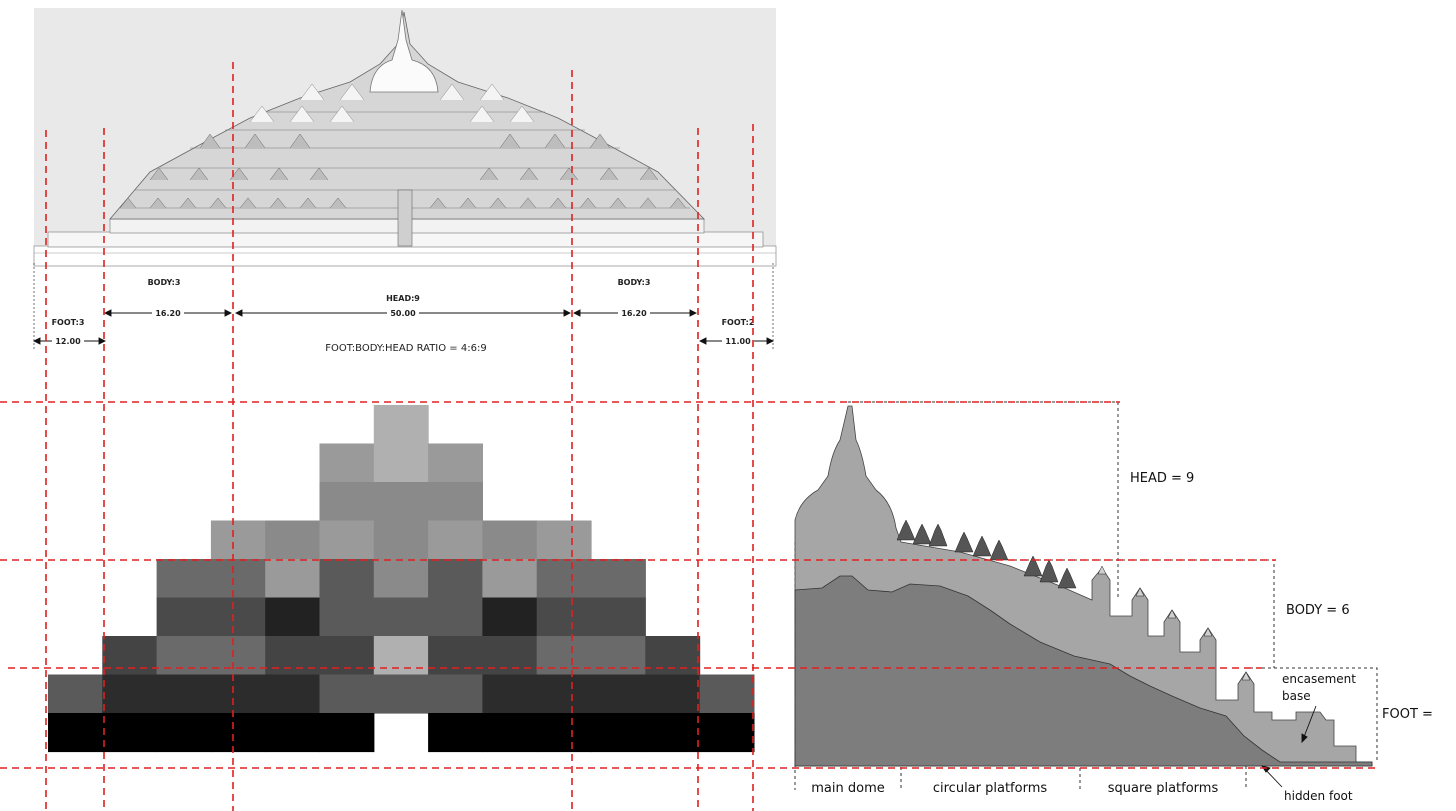  I want to click on dimension-value-body-right: 16.20, so click(634, 313).